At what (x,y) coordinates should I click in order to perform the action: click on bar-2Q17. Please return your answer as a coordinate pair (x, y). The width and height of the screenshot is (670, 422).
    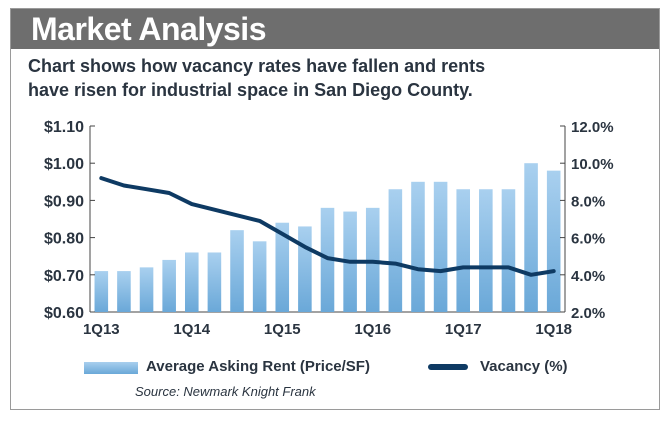
    Looking at the image, I should click on (486, 250).